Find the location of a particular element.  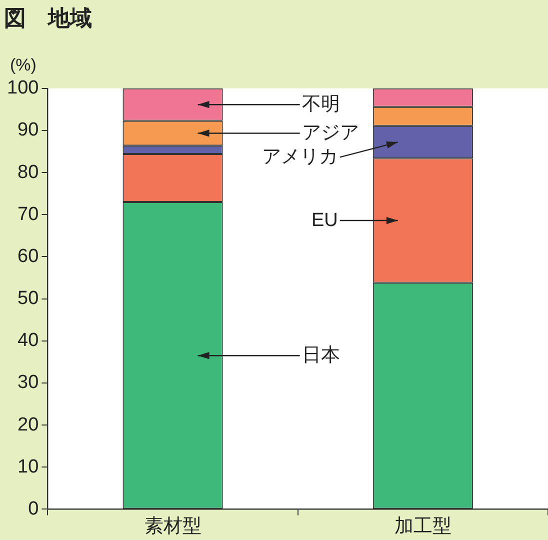

y-tick-label: 90 is located at coordinates (28, 130).